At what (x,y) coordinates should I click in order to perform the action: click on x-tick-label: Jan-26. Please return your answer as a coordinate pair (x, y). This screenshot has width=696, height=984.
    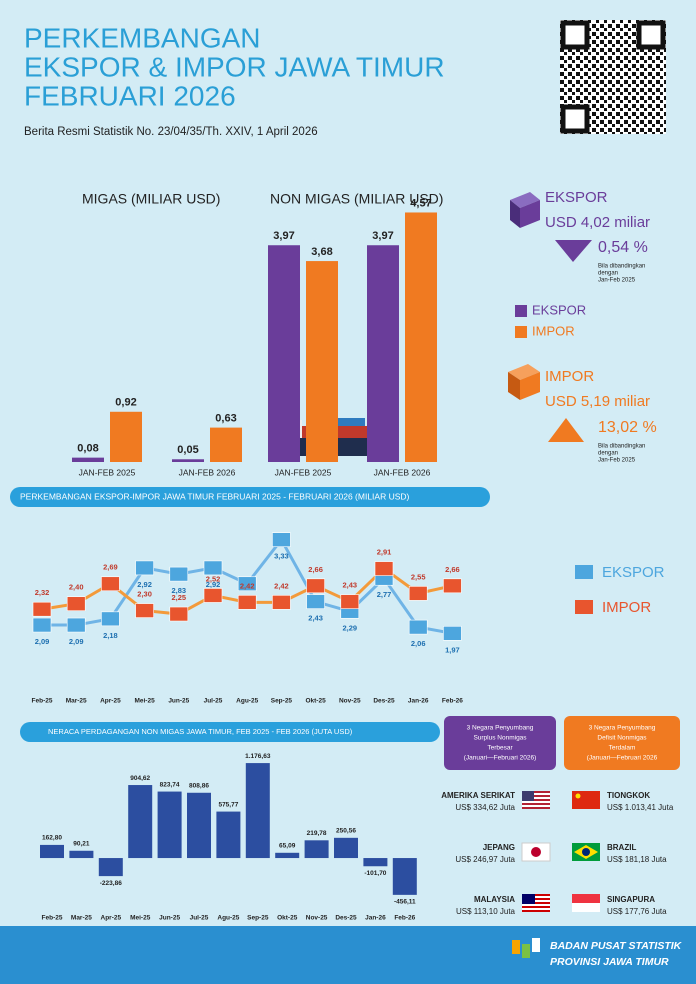
    Looking at the image, I should click on (418, 701).